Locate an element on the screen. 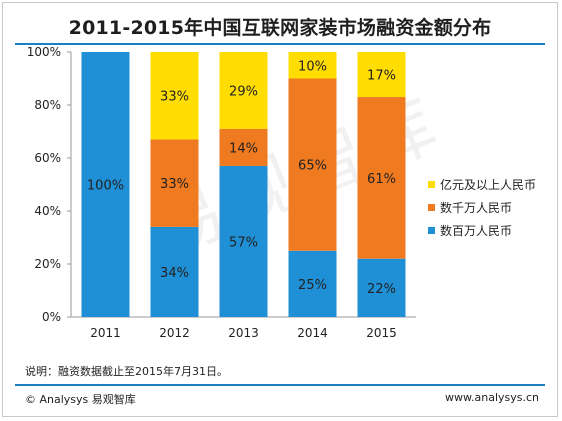 The height and width of the screenshot is (421, 562). y-tick-label: 40% is located at coordinates (47, 211).